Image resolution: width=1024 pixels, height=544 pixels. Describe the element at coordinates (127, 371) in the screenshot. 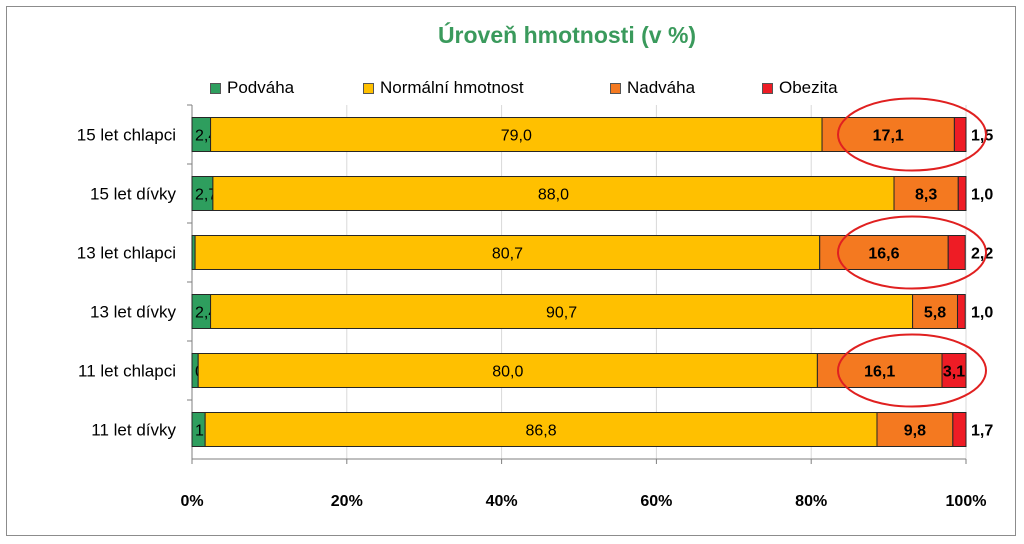

I see `category-label: 11 let chlapci` at that location.